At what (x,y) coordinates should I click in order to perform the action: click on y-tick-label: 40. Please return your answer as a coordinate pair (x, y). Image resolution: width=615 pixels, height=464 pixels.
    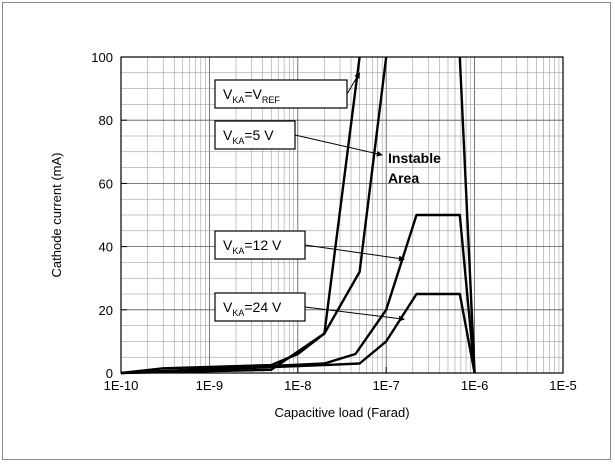
    Looking at the image, I should click on (106, 247).